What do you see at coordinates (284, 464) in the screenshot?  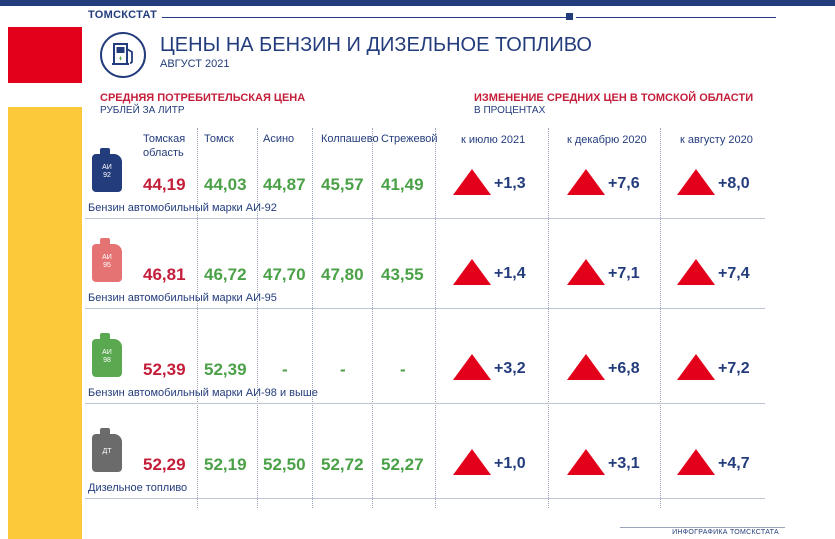 I see `city-price: 52,50` at bounding box center [284, 464].